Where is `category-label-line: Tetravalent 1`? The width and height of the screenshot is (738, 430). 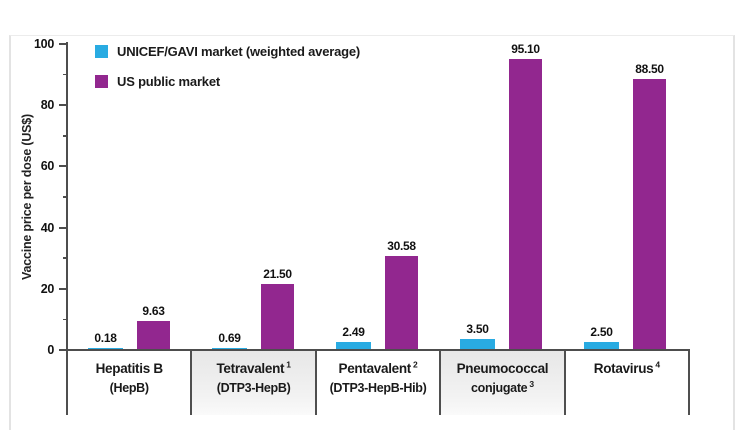
category-label-line: Tetravalent 1 is located at coordinates (253, 367).